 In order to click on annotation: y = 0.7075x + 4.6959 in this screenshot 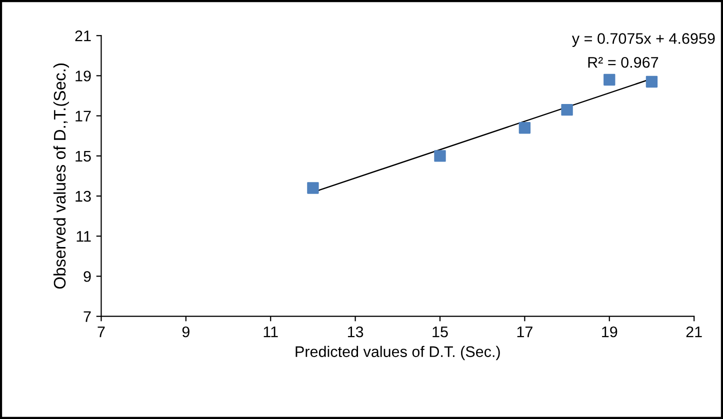, I will do `click(643, 40)`.